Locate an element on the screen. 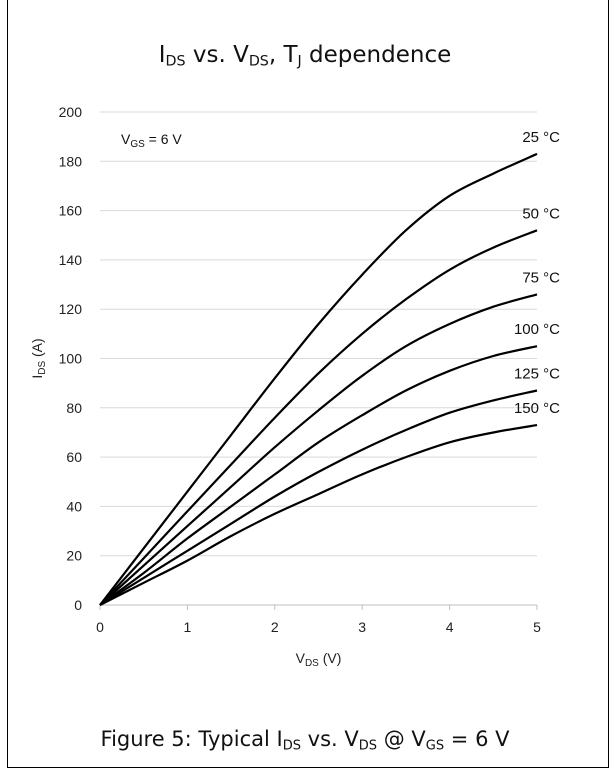 The image size is (610, 768). y-tick-label: 160 is located at coordinates (71, 211).